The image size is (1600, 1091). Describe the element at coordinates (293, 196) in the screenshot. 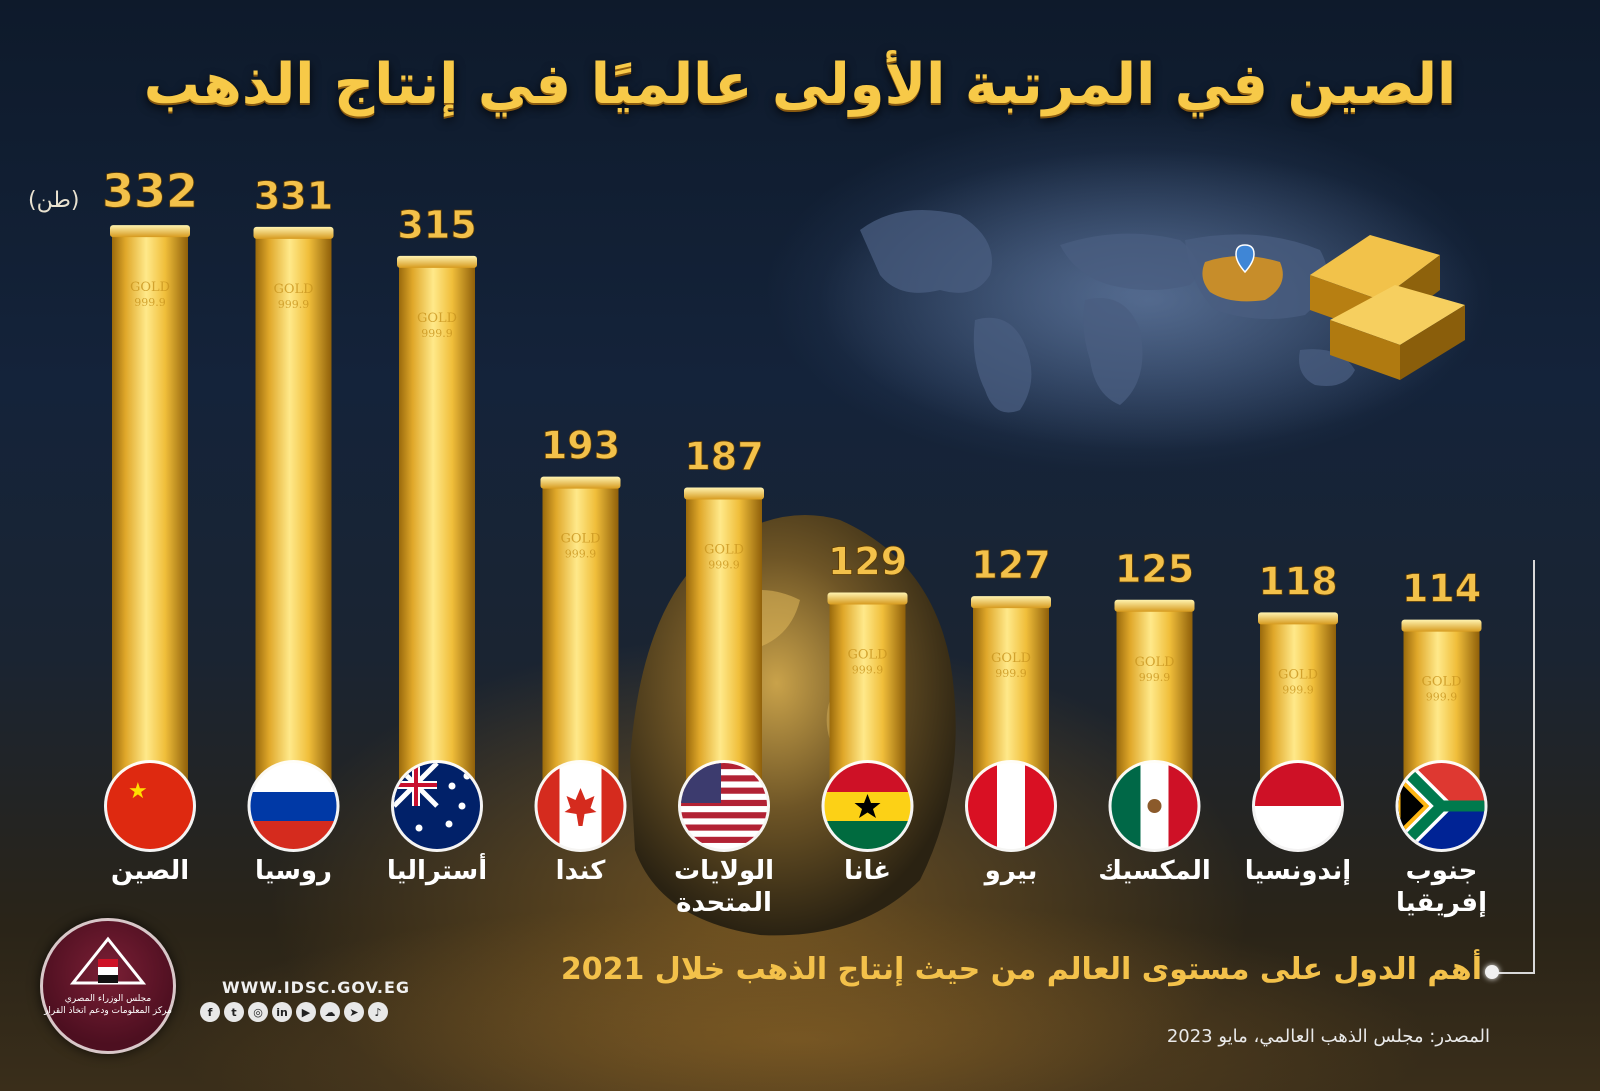

I see `value-label: 331` at that location.